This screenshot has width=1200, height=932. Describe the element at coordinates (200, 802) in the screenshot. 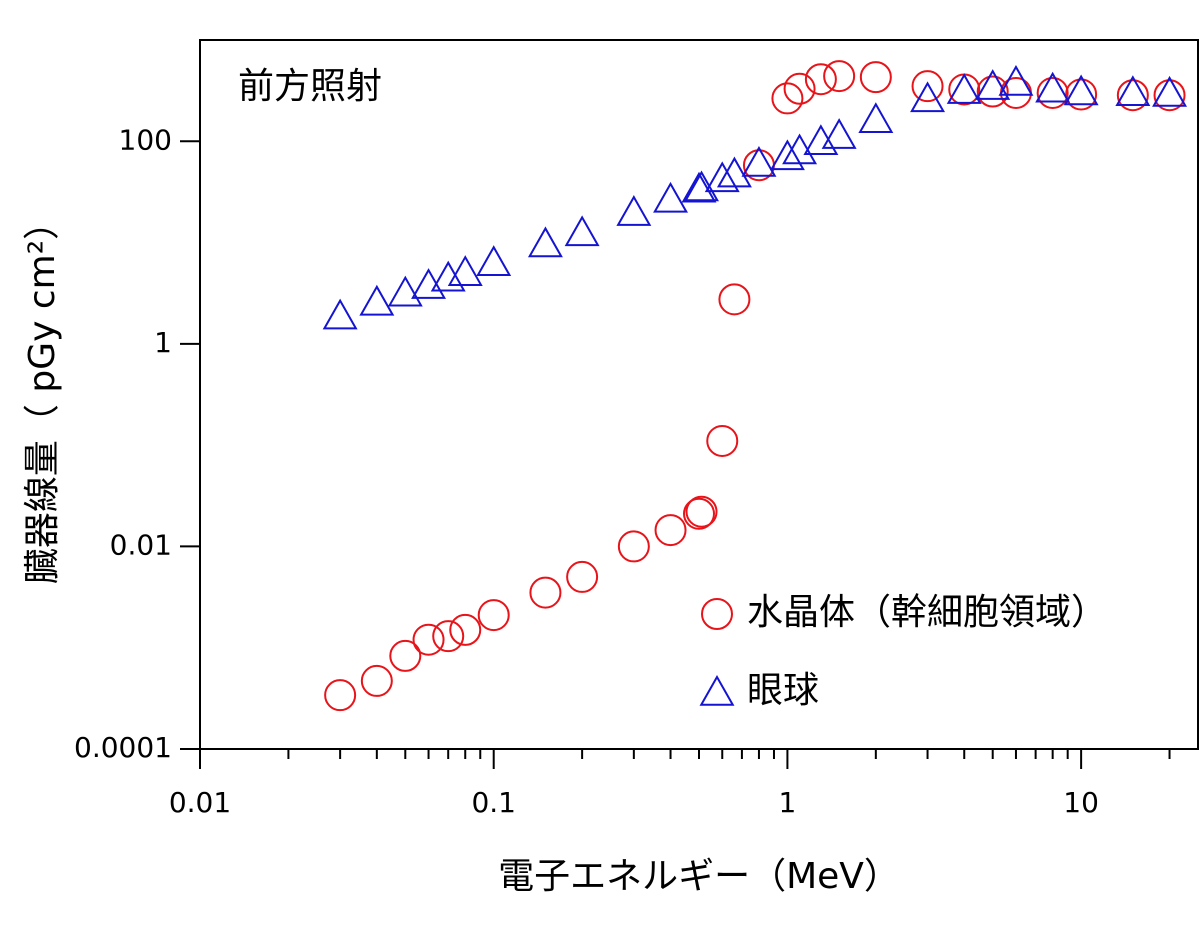

I see `x-tick-label: 0.01` at that location.